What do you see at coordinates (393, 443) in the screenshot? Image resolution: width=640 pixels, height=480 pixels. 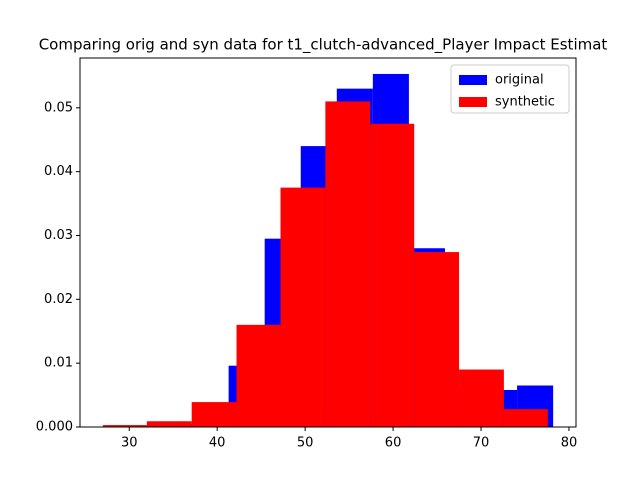 I see `x-tick-label: 60` at bounding box center [393, 443].